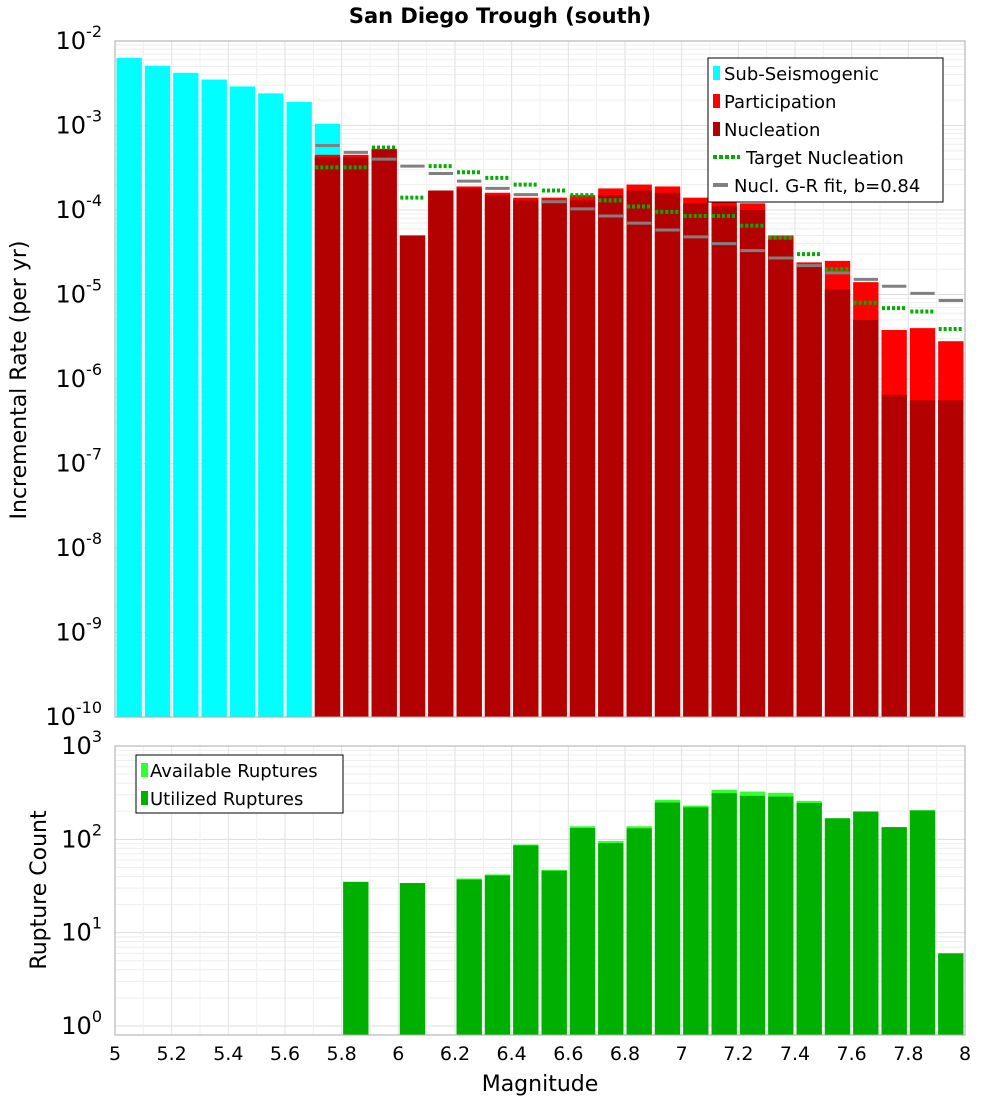 This screenshot has height=1100, width=1000. I want to click on x-tick-label: 6.2, so click(455, 1054).